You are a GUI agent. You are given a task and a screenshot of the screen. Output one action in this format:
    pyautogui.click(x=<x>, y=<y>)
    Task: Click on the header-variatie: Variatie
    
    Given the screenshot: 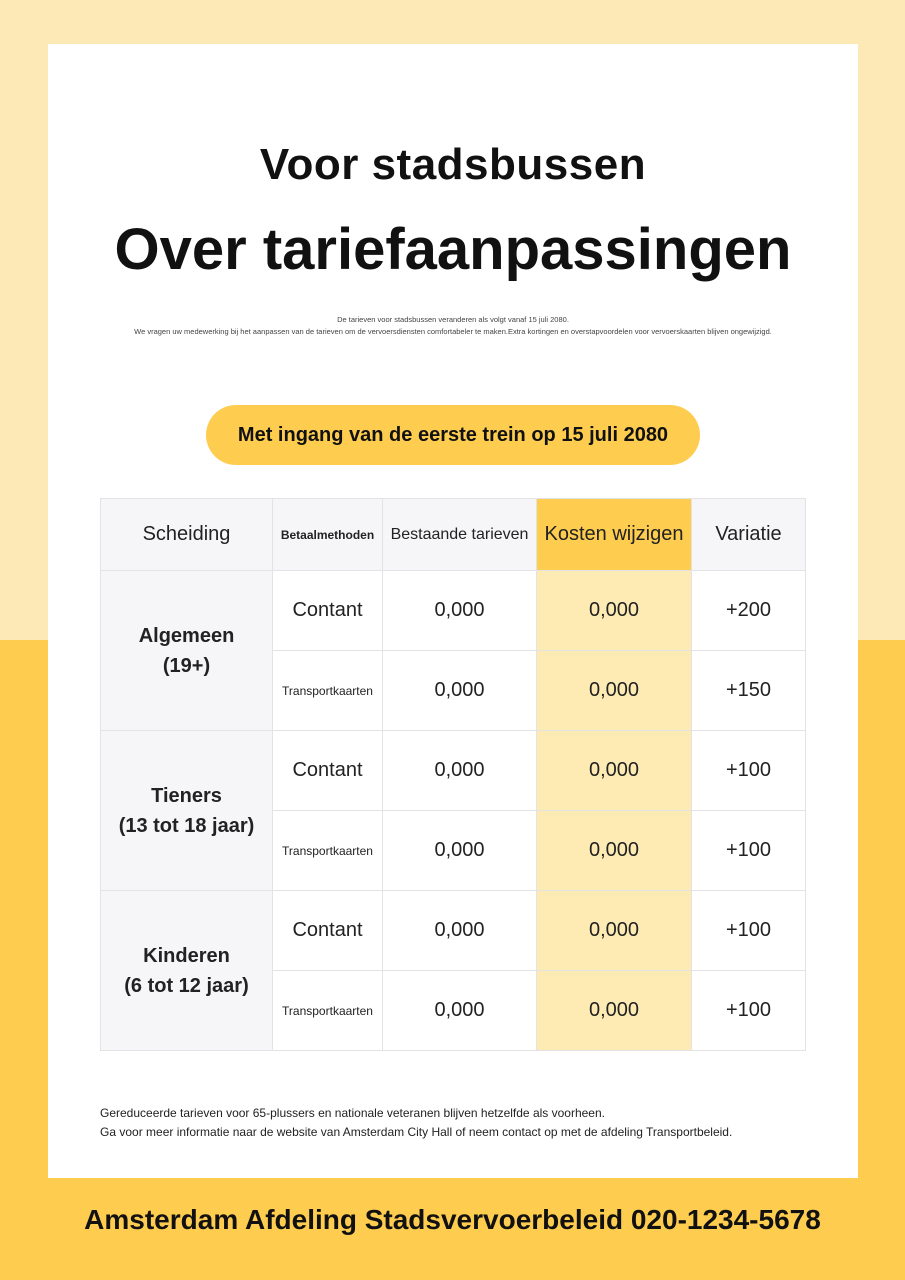 What is the action you would take?
    pyautogui.click(x=748, y=534)
    